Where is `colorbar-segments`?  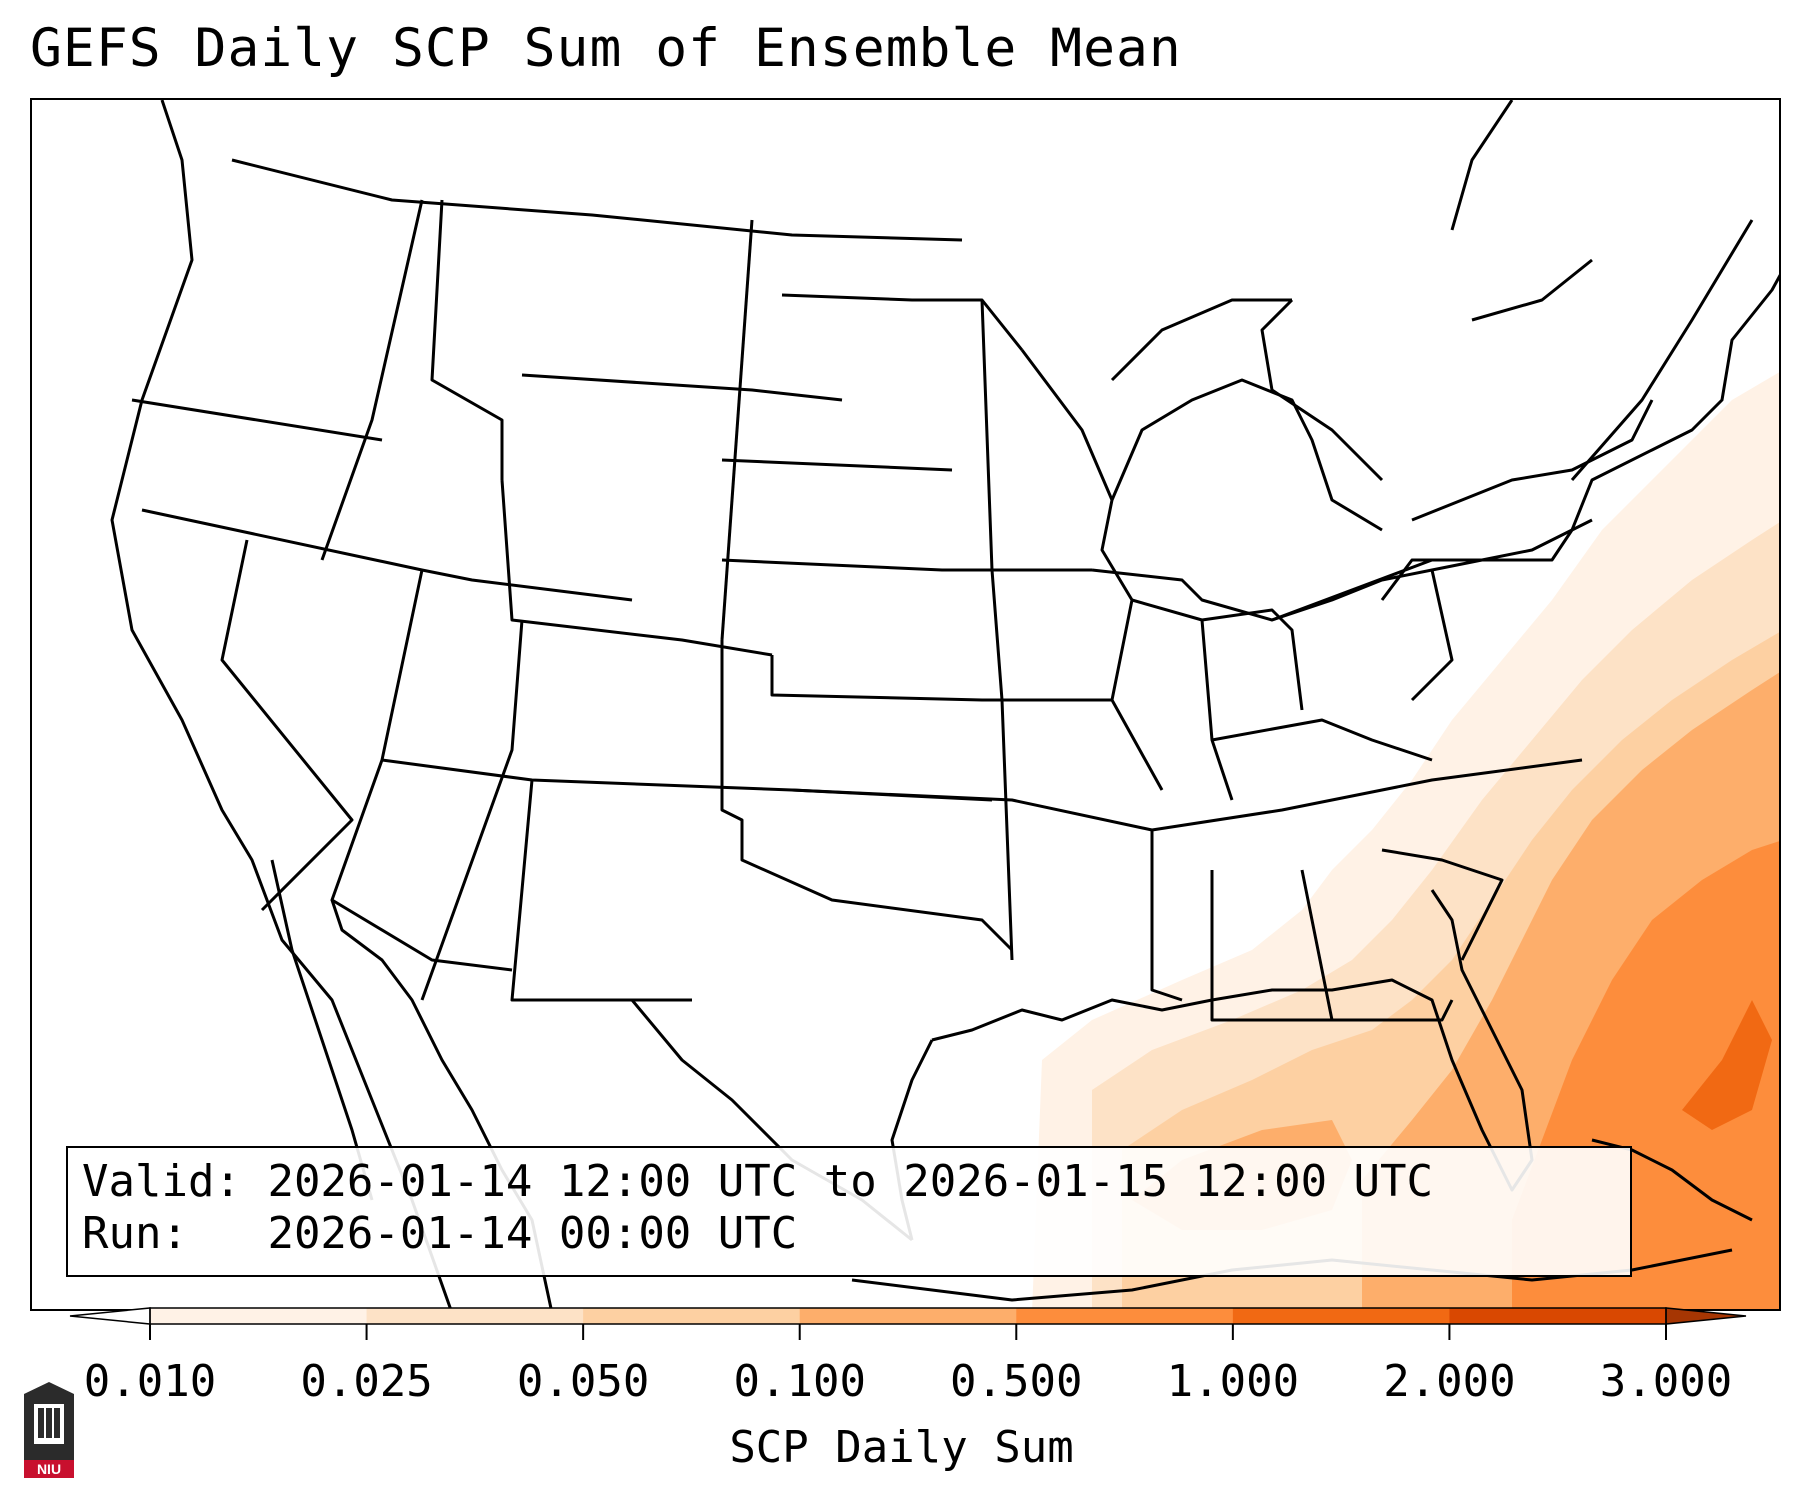 colorbar-segments is located at coordinates (908, 1316).